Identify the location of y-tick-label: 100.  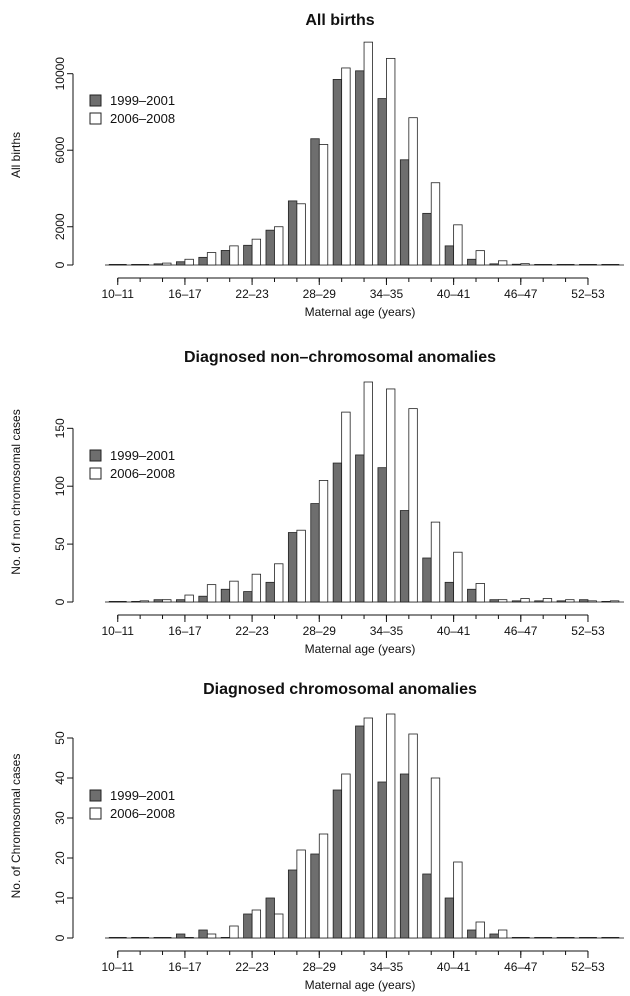
(60, 486).